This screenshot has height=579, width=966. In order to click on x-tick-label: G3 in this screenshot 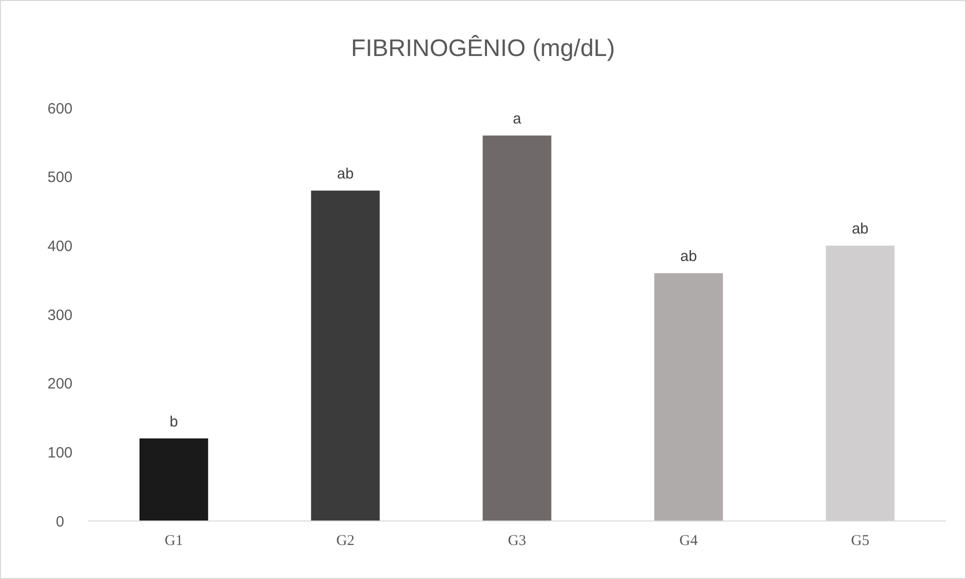, I will do `click(517, 541)`.